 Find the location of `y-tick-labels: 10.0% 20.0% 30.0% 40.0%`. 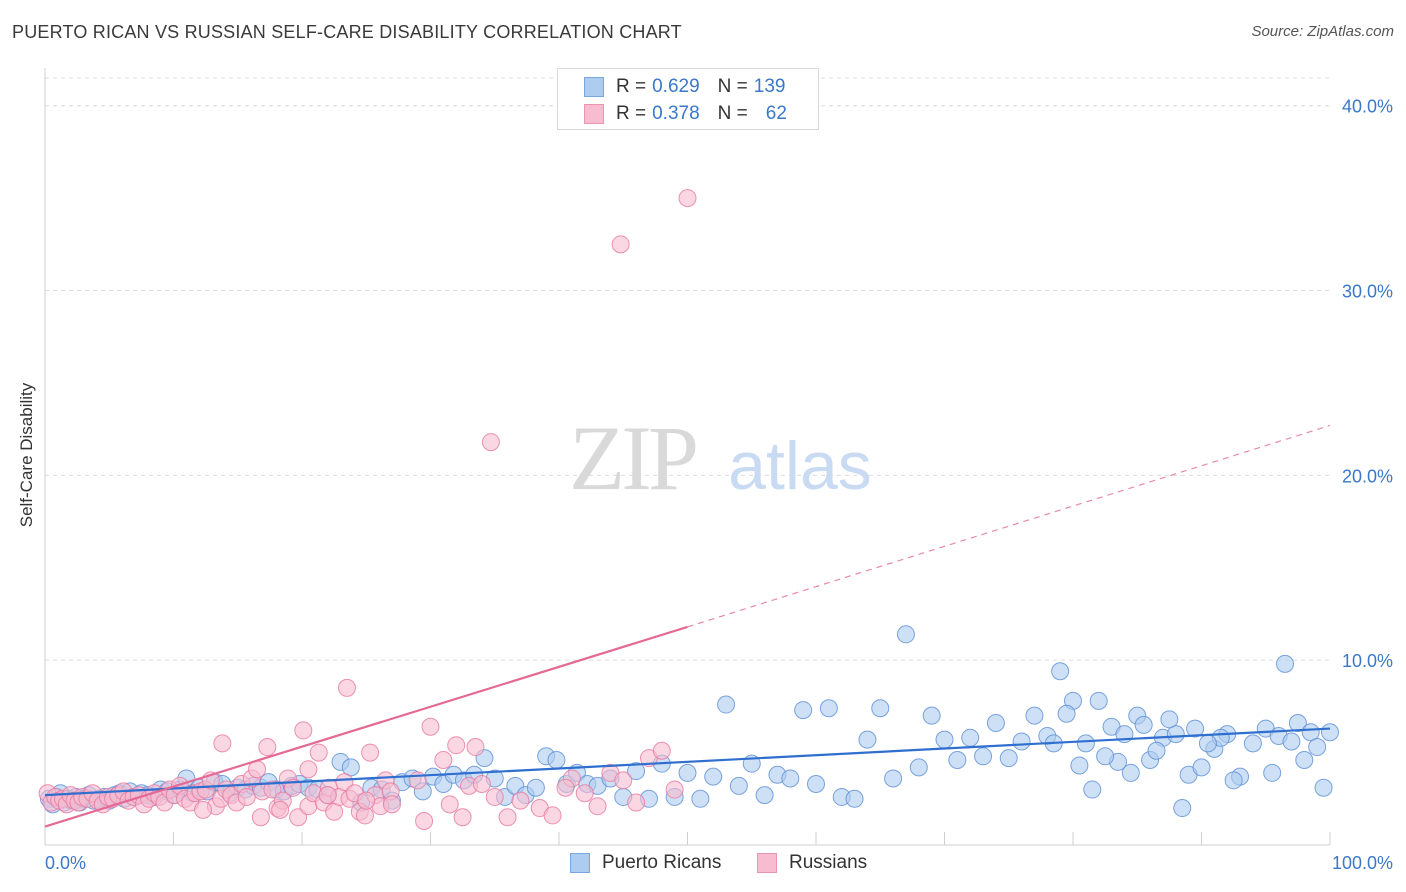

y-tick-labels: 10.0% 20.0% 30.0% 40.0% is located at coordinates (1367, 384).